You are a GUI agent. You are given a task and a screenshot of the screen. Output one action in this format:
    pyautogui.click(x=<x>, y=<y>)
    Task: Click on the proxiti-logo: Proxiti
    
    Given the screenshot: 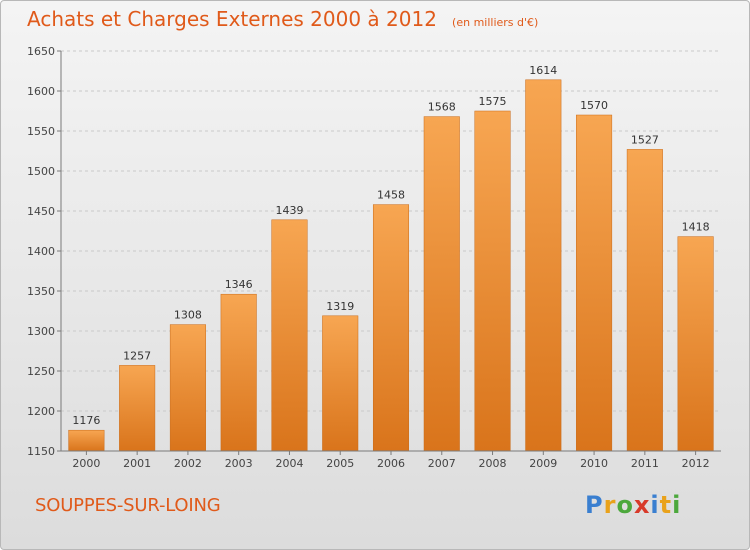 What is the action you would take?
    pyautogui.click(x=633, y=505)
    